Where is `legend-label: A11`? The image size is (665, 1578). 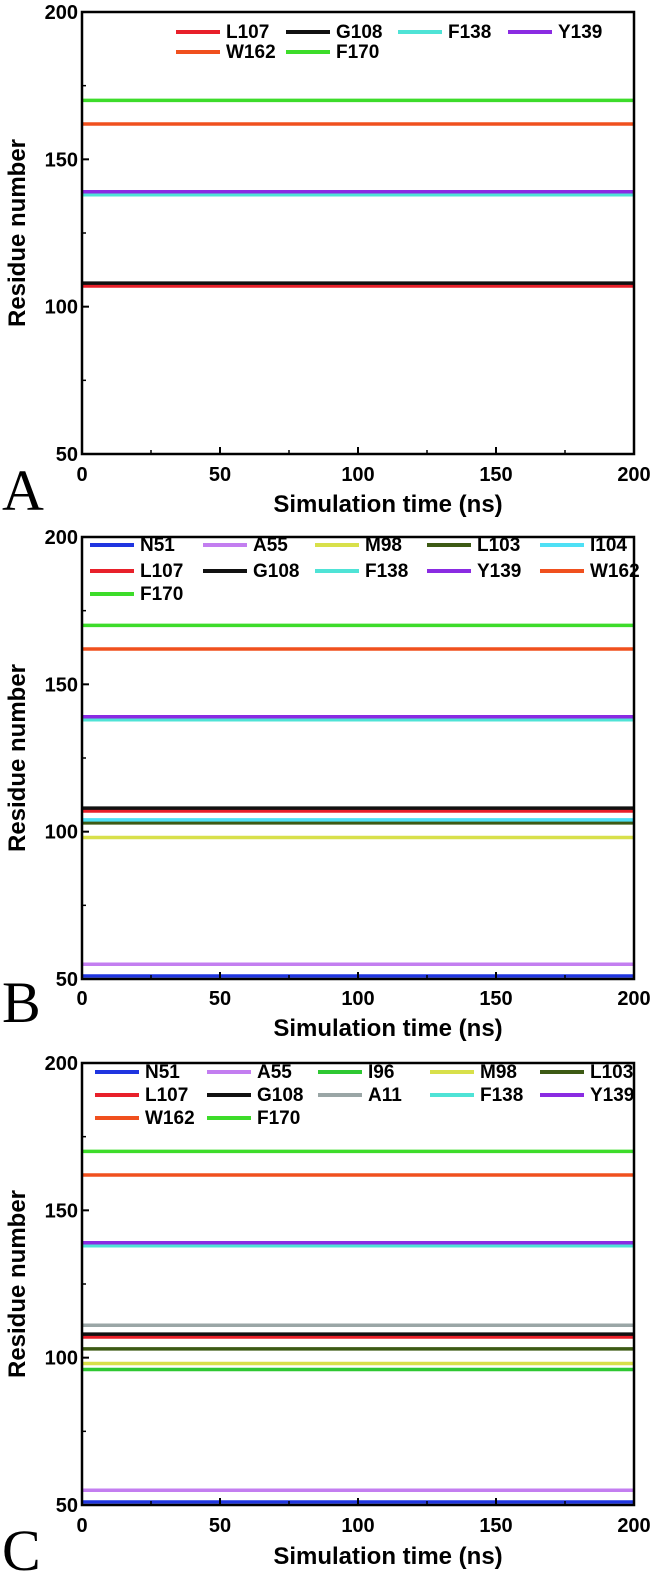 legend-label: A11 is located at coordinates (385, 1095).